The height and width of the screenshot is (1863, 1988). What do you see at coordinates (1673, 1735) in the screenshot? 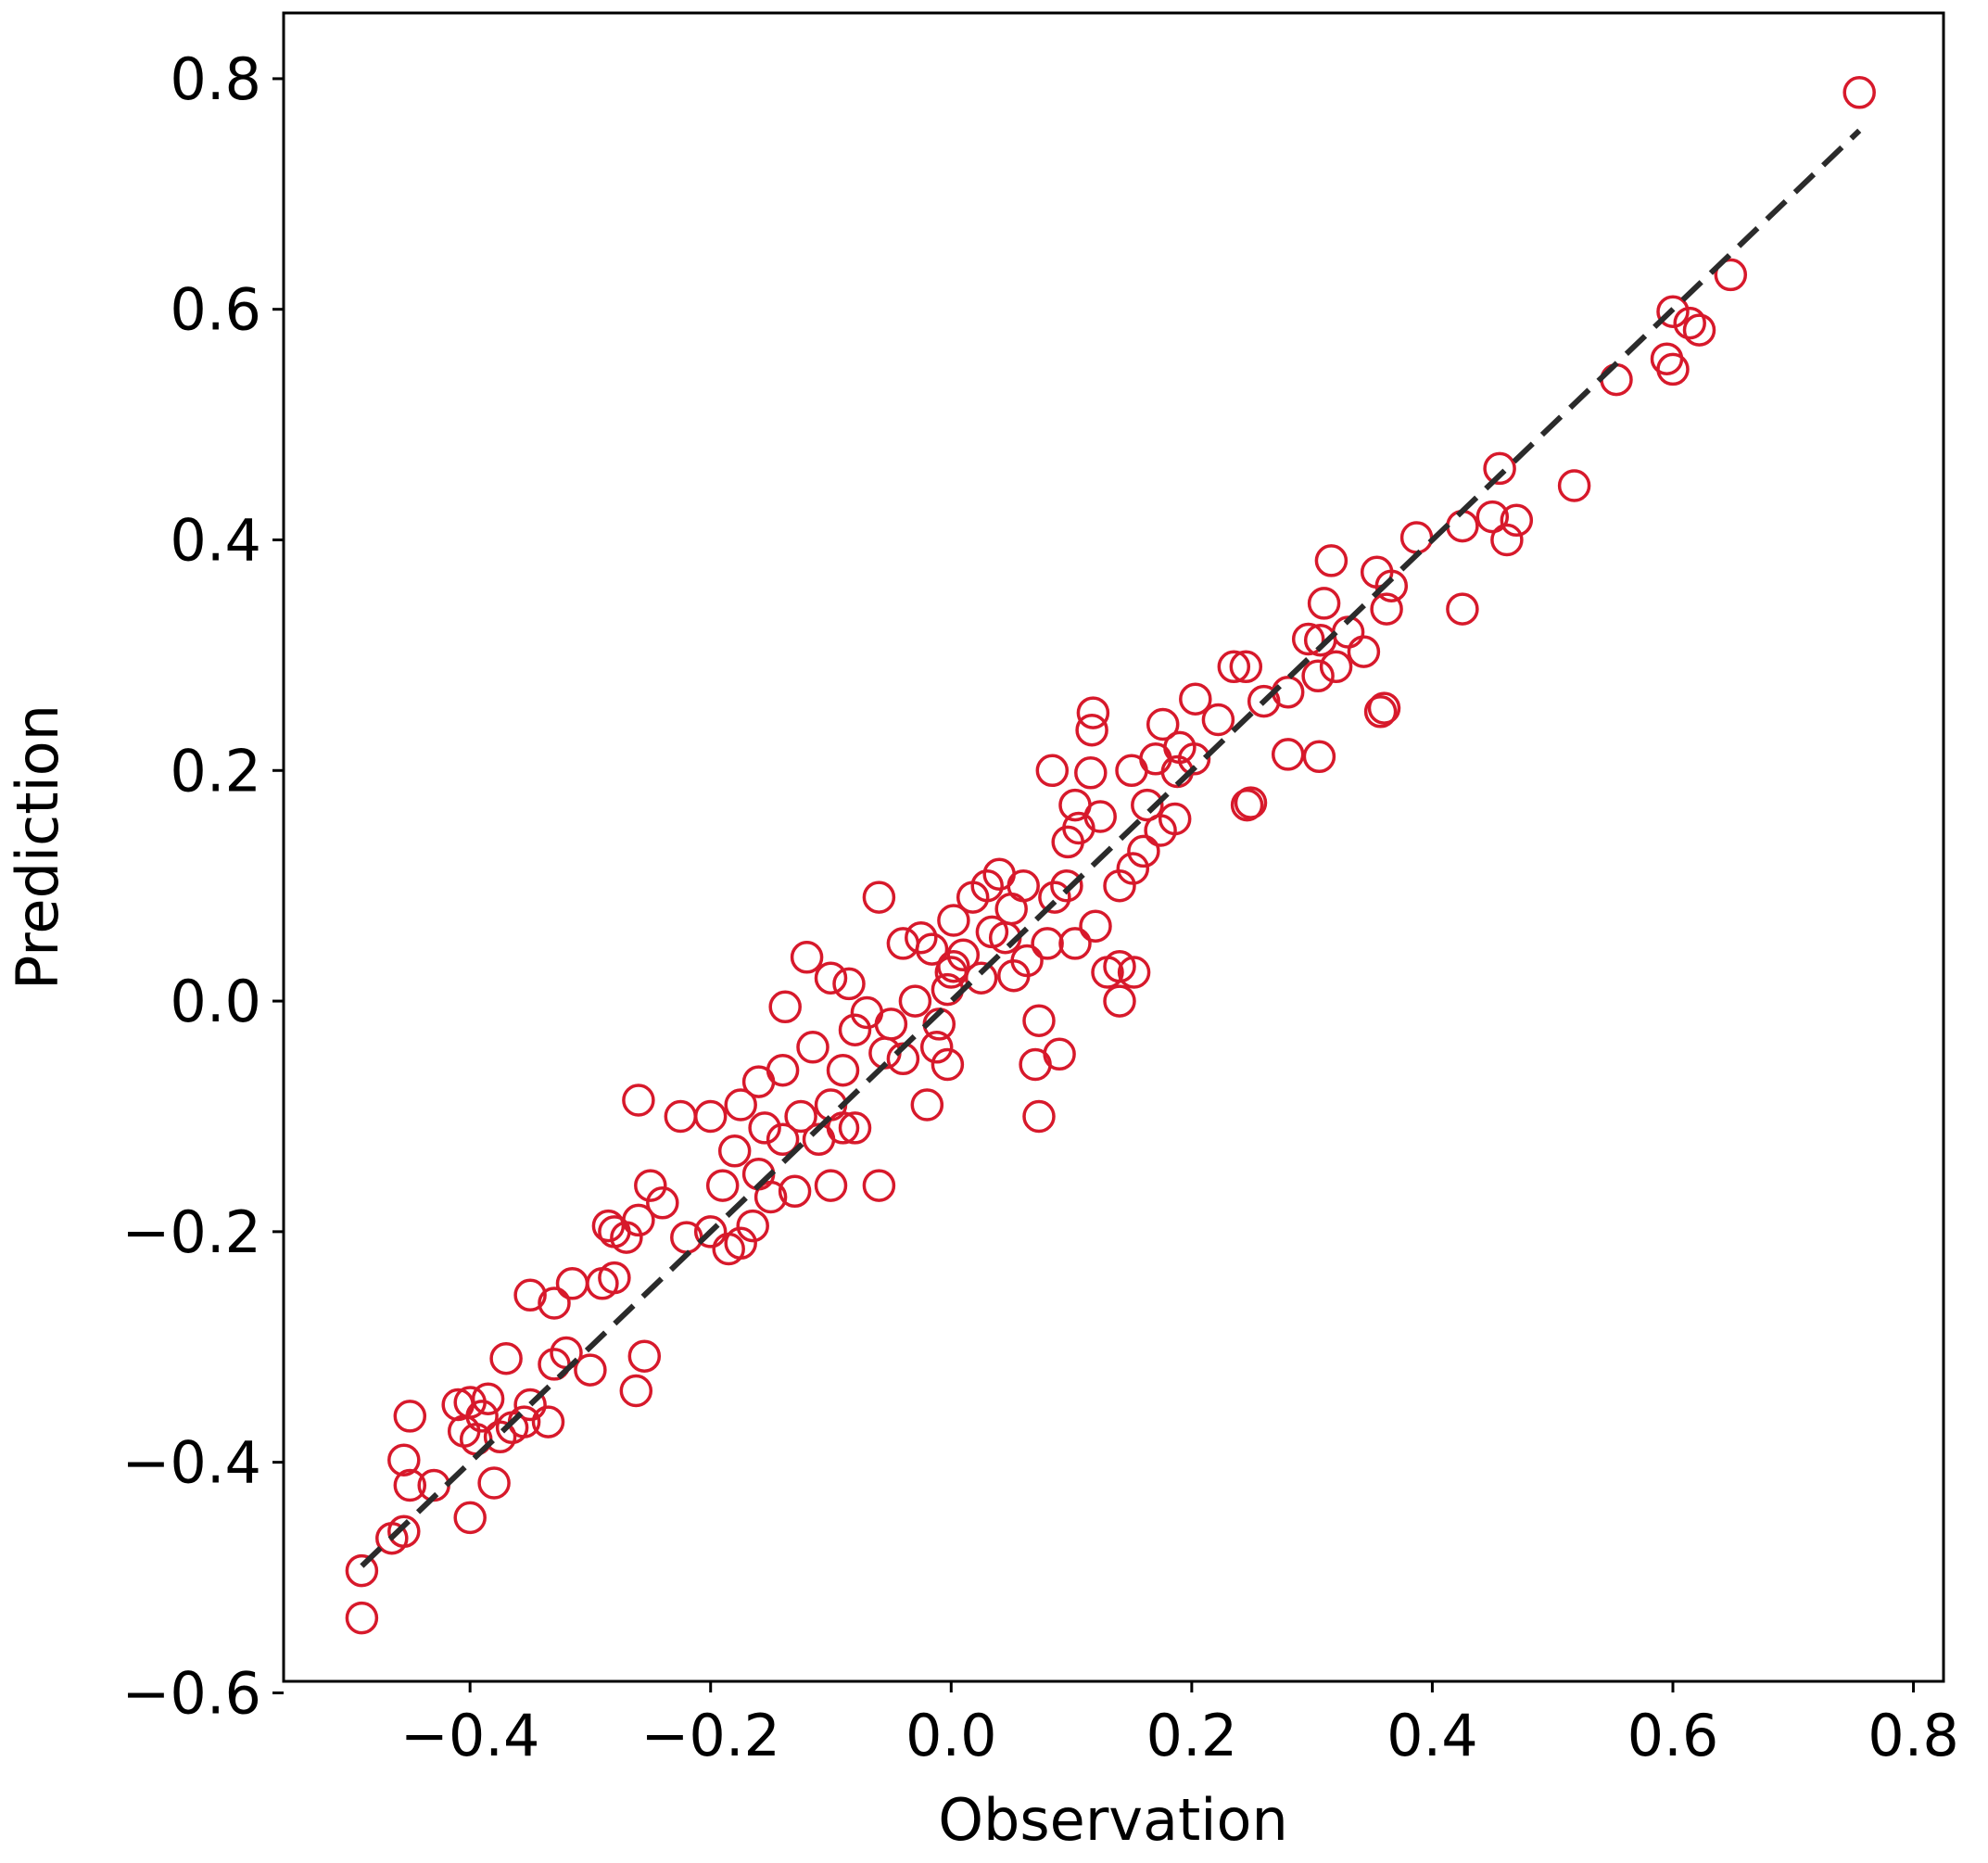
I see `x-tick-label: 0.6` at bounding box center [1673, 1735].